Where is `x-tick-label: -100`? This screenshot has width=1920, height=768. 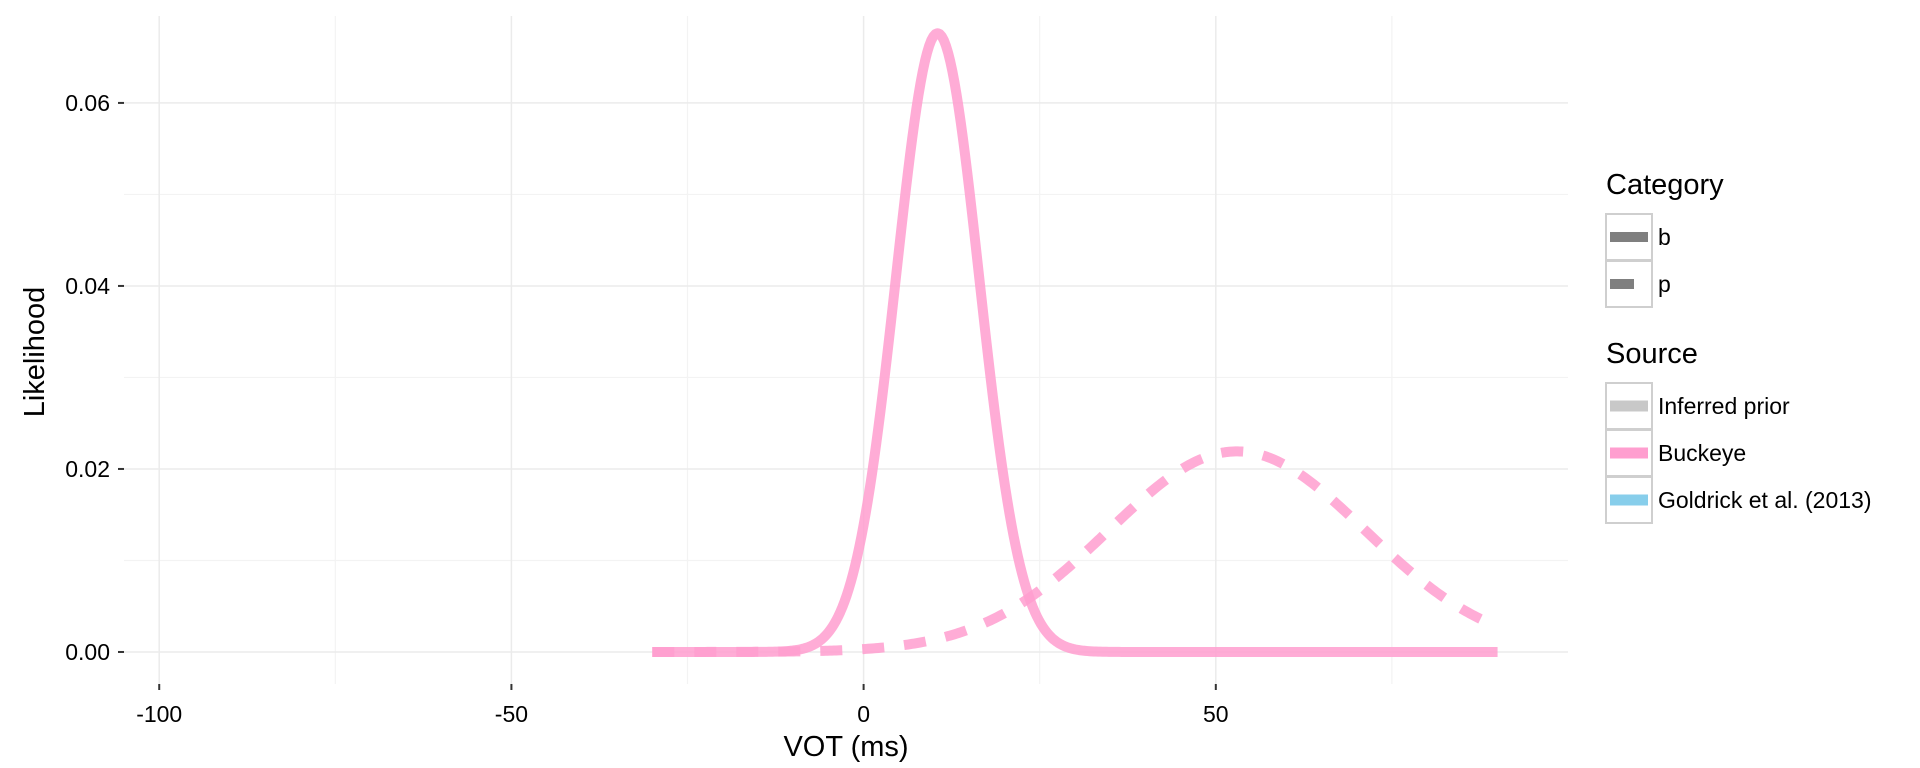
x-tick-label: -100 is located at coordinates (159, 714).